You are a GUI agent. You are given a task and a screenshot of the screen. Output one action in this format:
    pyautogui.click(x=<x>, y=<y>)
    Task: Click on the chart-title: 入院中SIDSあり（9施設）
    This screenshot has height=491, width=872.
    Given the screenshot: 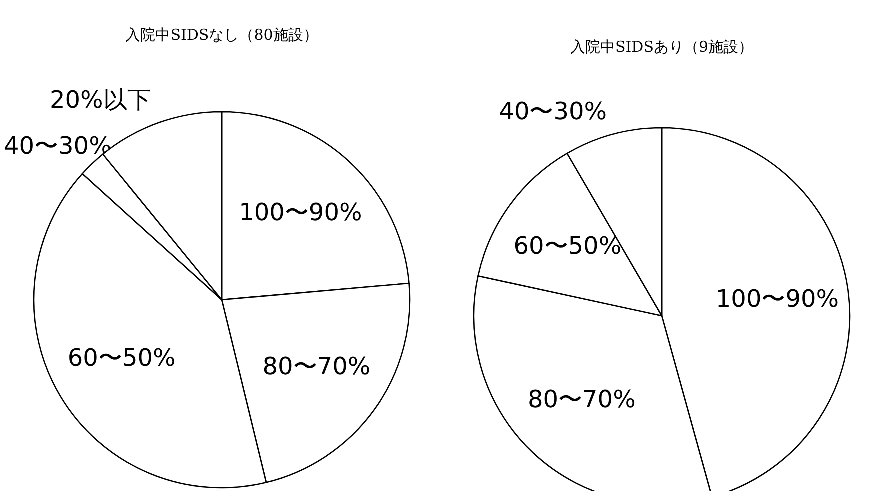 What is the action you would take?
    pyautogui.click(x=662, y=47)
    